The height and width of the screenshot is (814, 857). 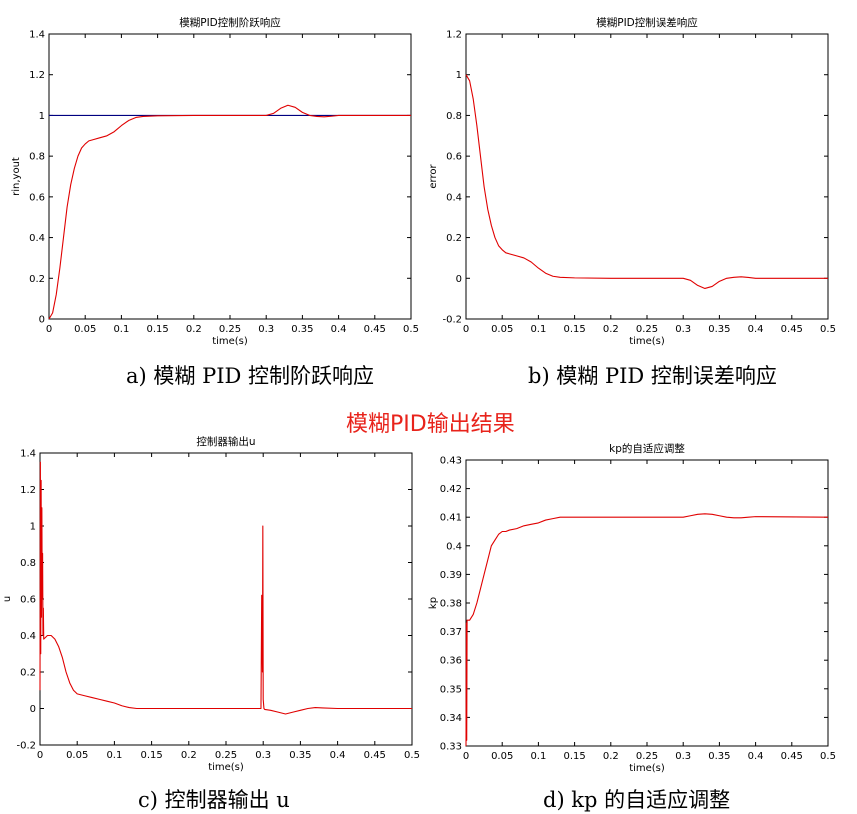 What do you see at coordinates (7, 599) in the screenshot?
I see `y-axis-label: u` at bounding box center [7, 599].